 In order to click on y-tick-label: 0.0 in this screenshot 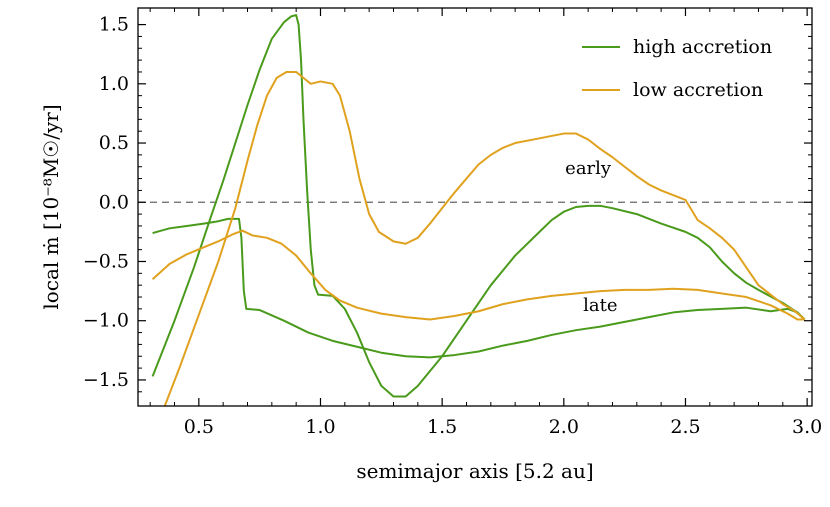, I will do `click(114, 202)`.